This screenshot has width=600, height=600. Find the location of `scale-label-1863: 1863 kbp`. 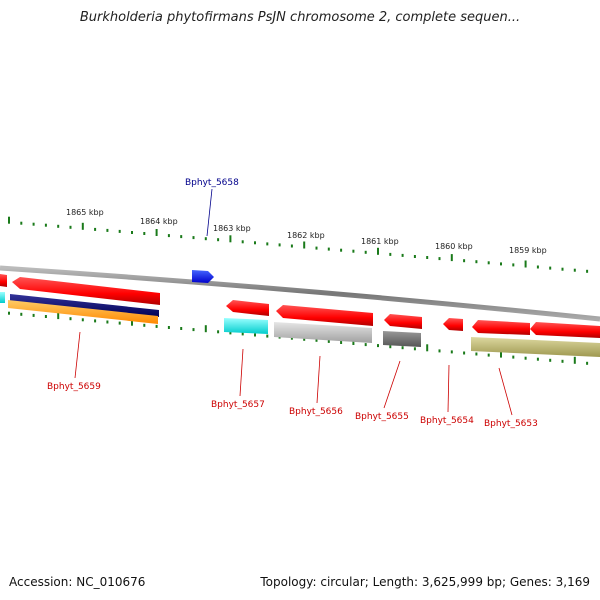

scale-label-1863: 1863 kbp is located at coordinates (232, 228).